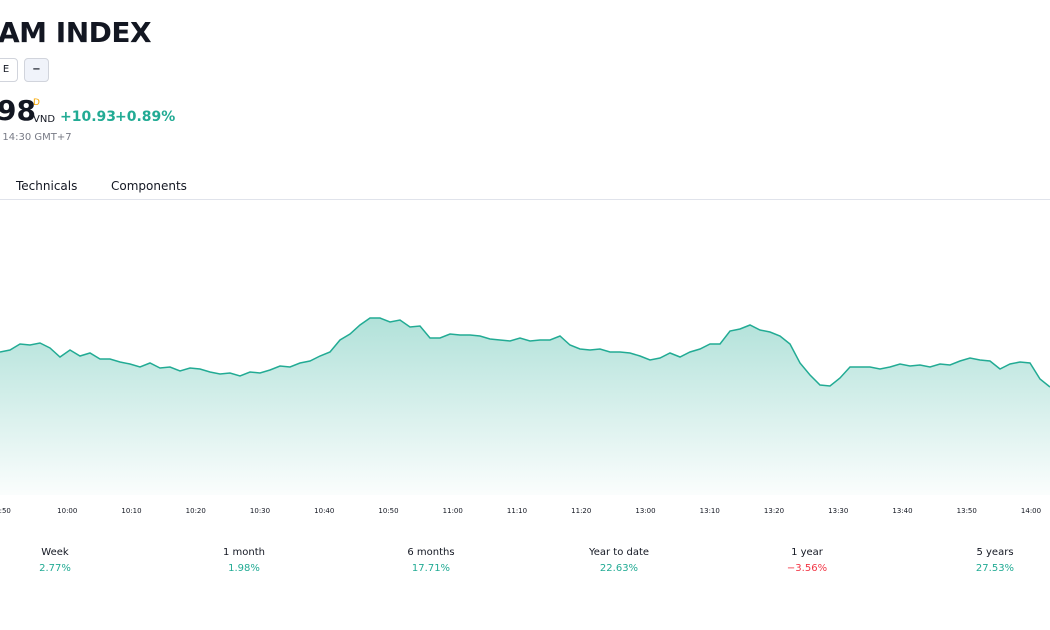 The width and height of the screenshot is (1050, 630). What do you see at coordinates (36, 70) in the screenshot?
I see `badge: −` at bounding box center [36, 70].